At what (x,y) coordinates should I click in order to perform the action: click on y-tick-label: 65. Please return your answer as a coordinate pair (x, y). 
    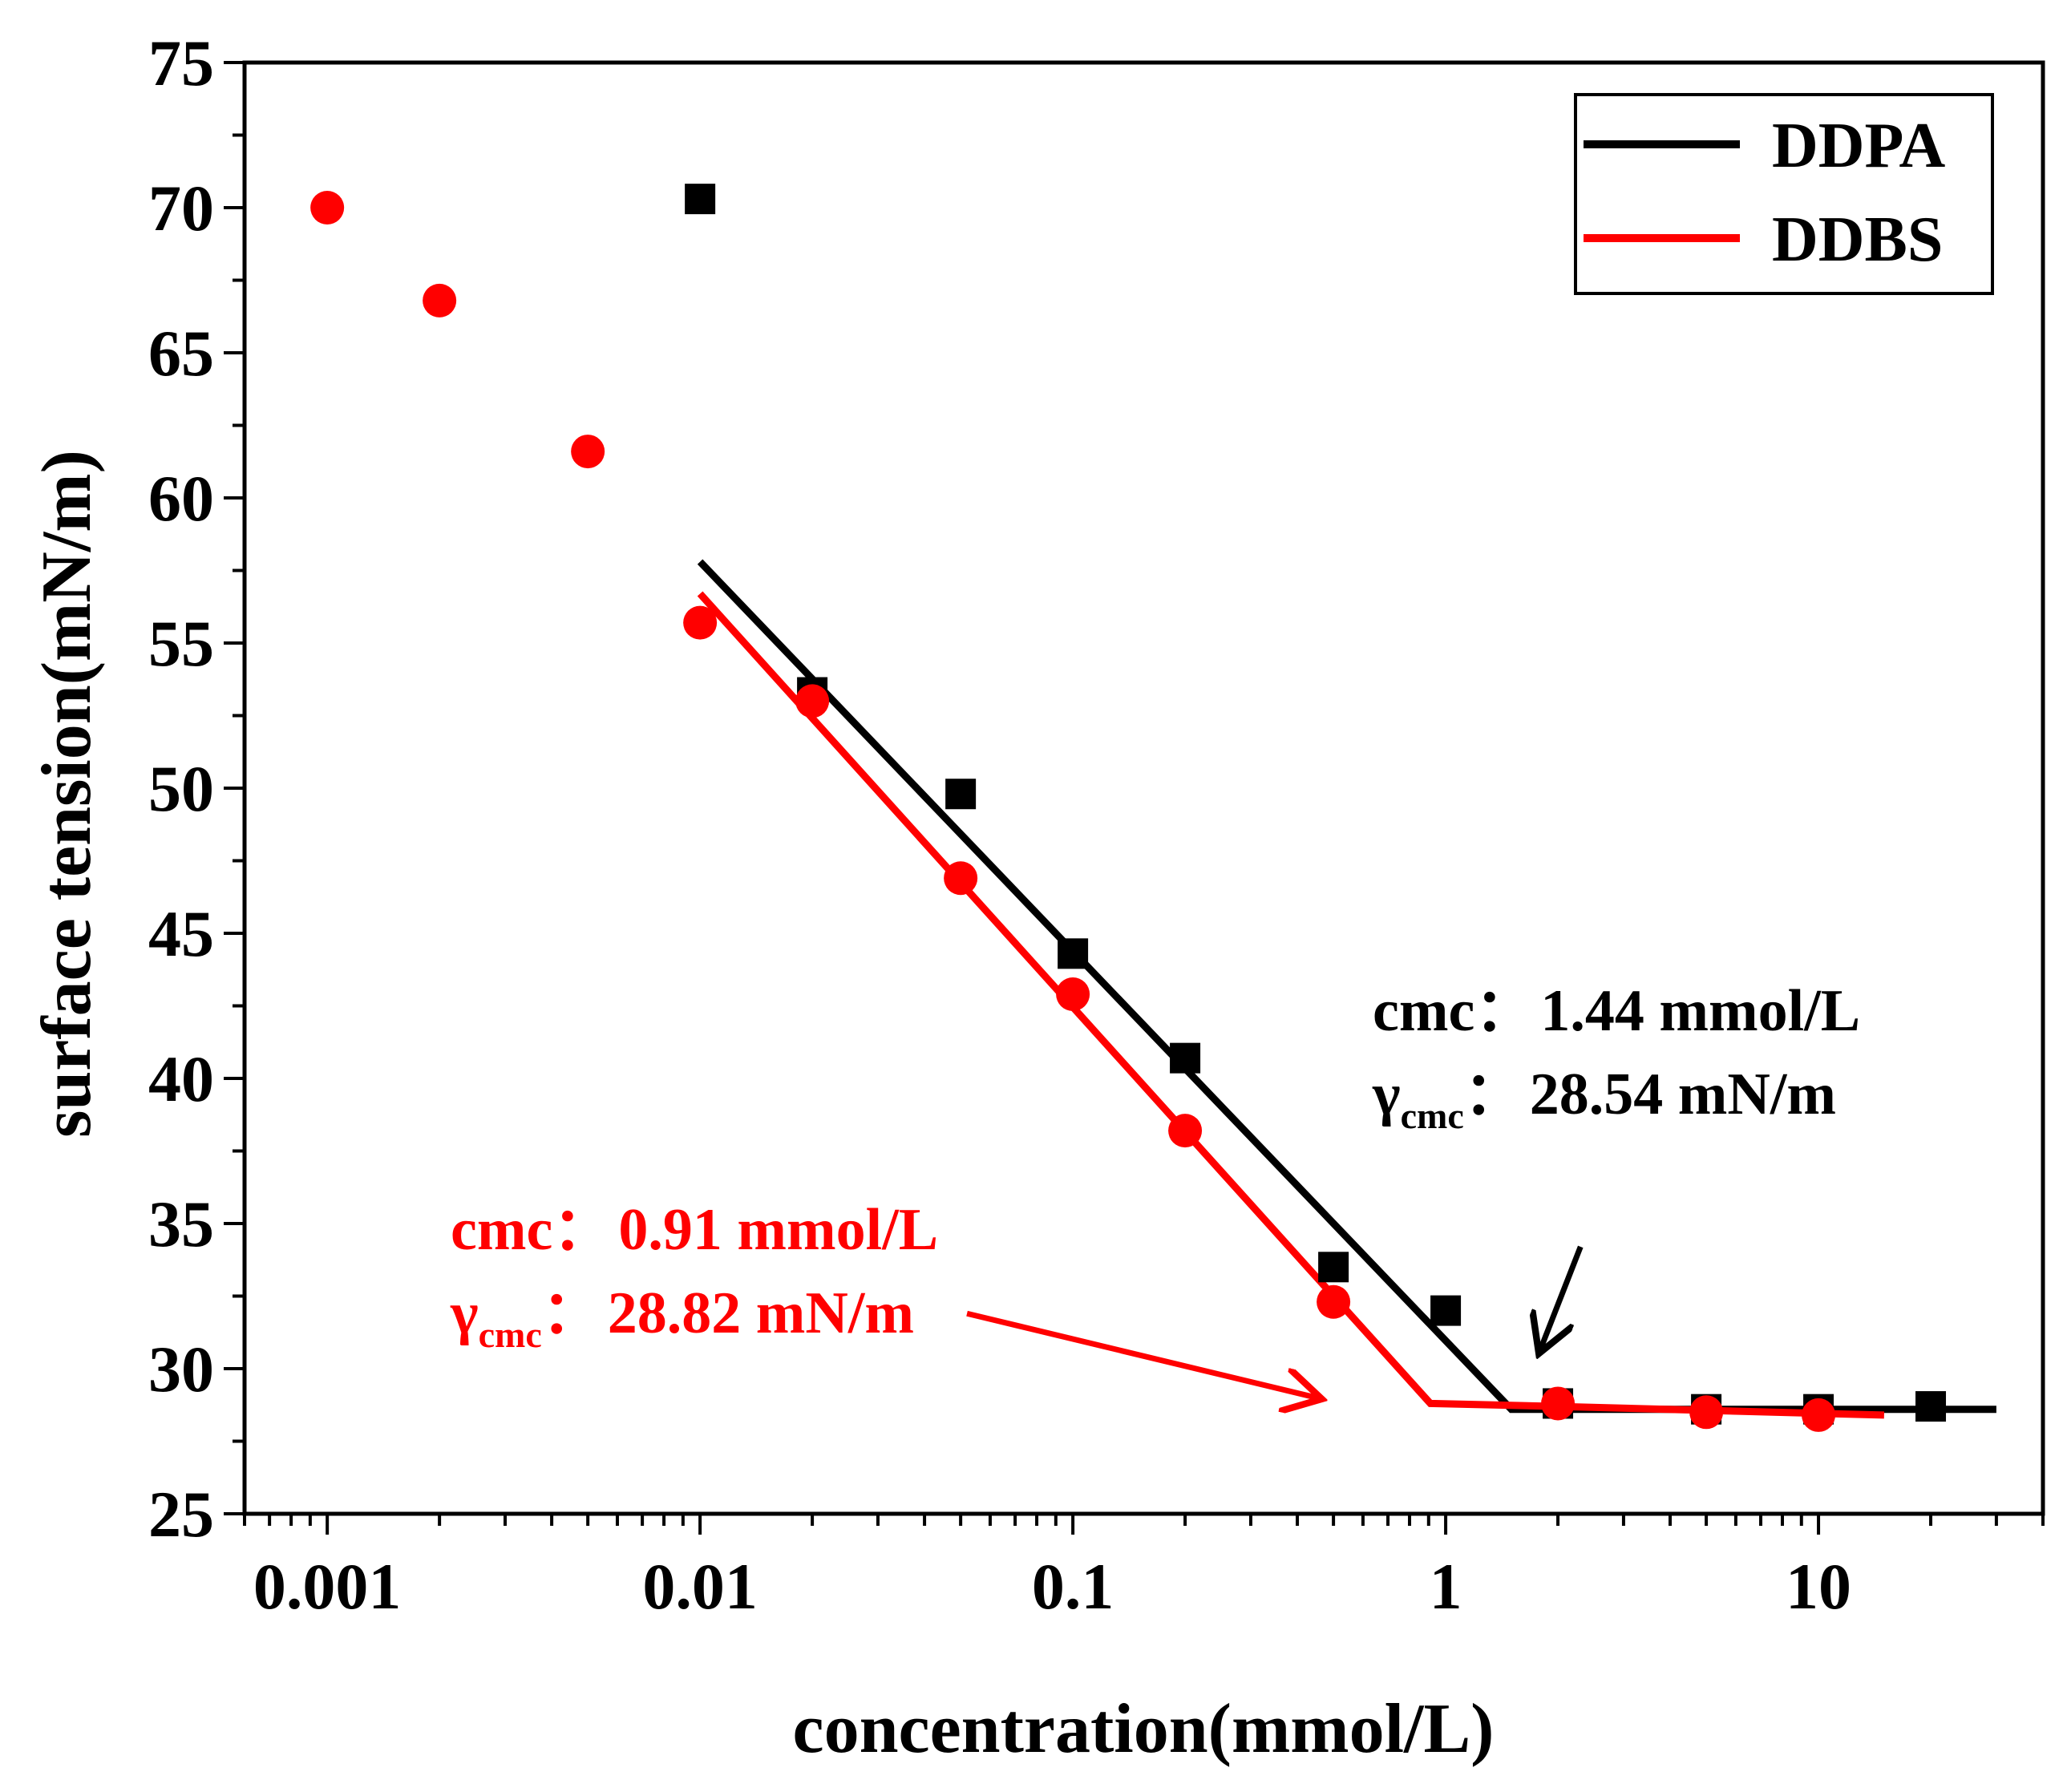
    Looking at the image, I should click on (181, 353).